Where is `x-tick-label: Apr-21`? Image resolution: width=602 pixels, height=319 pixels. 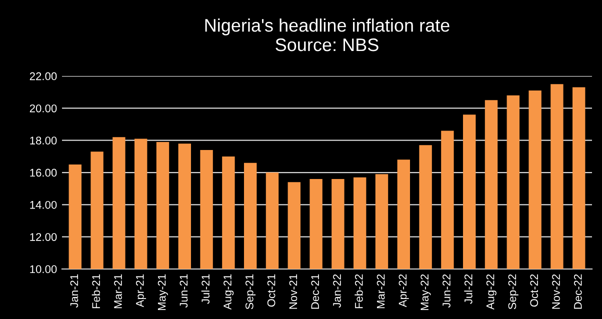 x-tick-label: Apr-21 is located at coordinates (141, 291).